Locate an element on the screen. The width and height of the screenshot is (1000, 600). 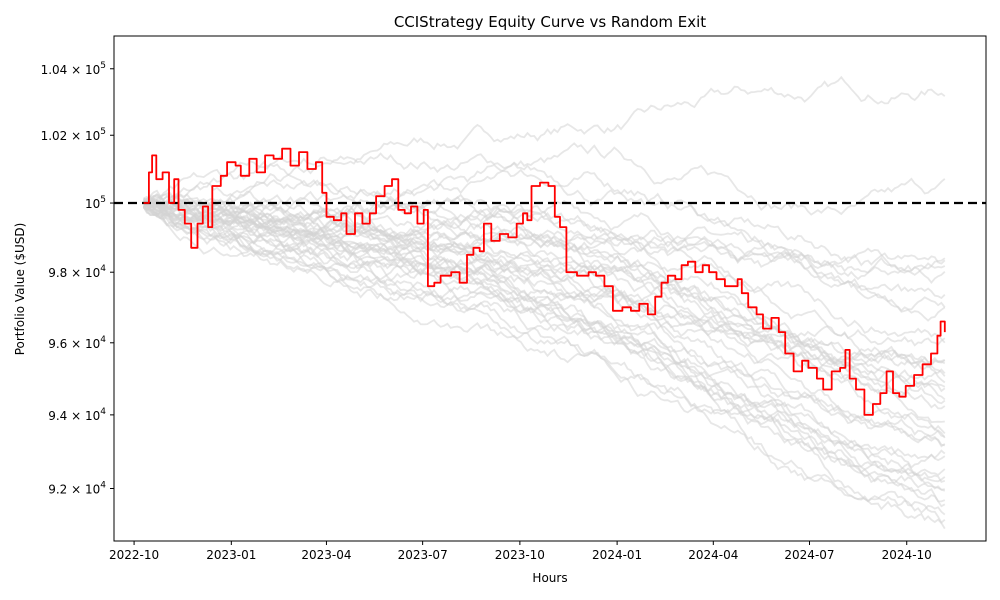
y-tick-label: 9.6 × 104 is located at coordinates (77, 343).